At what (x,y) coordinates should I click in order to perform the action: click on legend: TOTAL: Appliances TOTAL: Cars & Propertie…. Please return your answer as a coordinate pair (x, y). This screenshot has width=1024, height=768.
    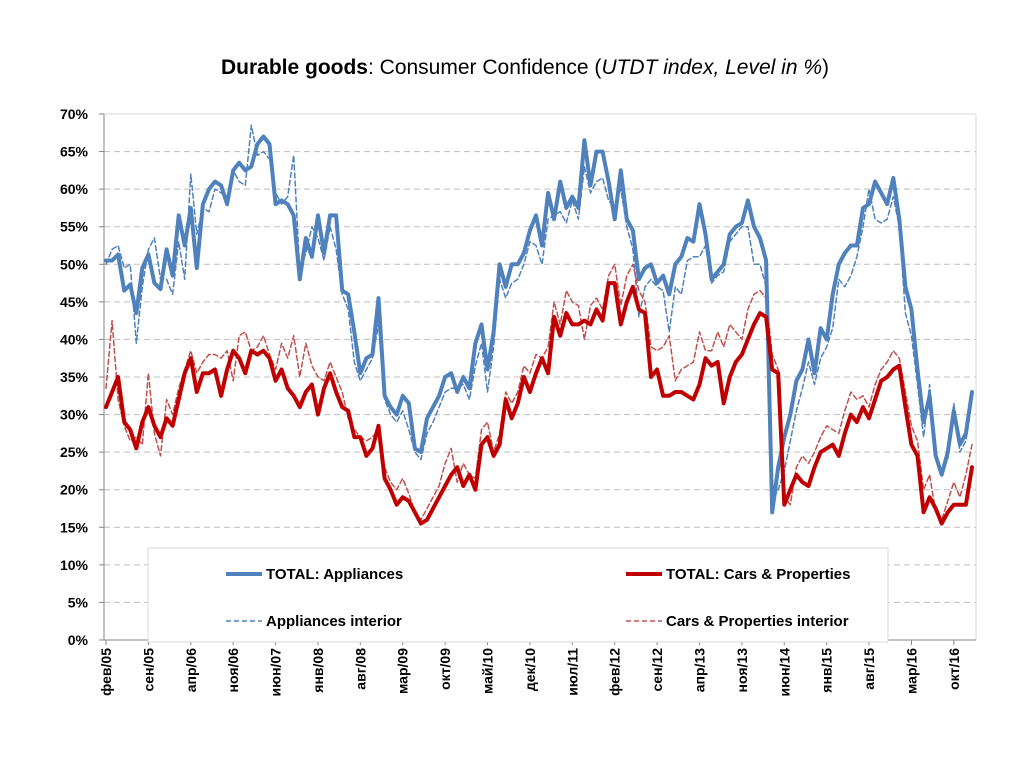
    Looking at the image, I should click on (518, 595).